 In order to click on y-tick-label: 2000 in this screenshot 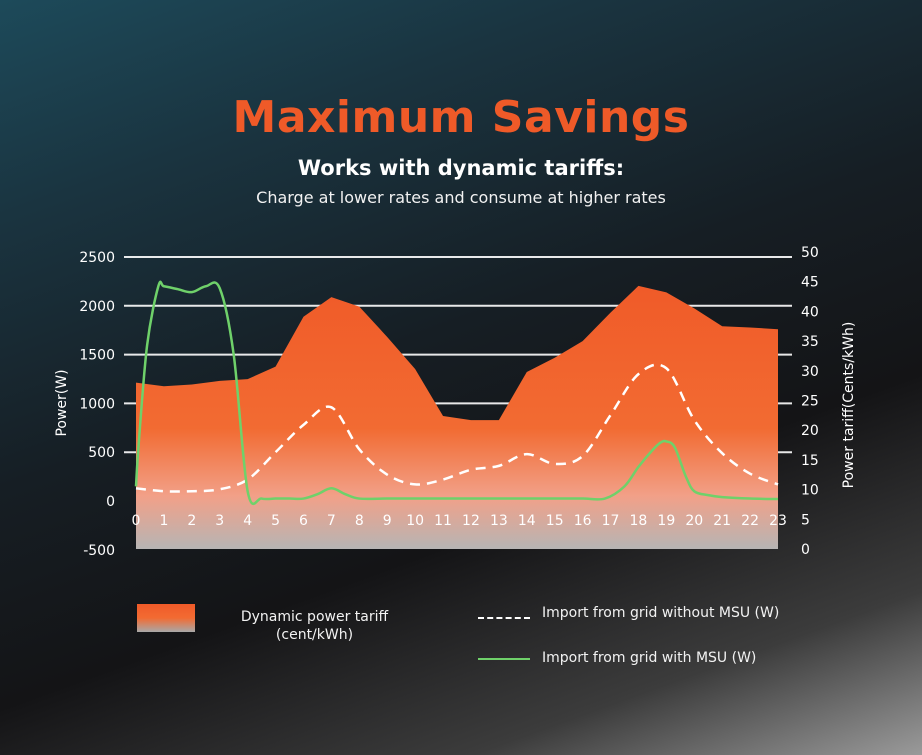, I will do `click(97, 307)`.